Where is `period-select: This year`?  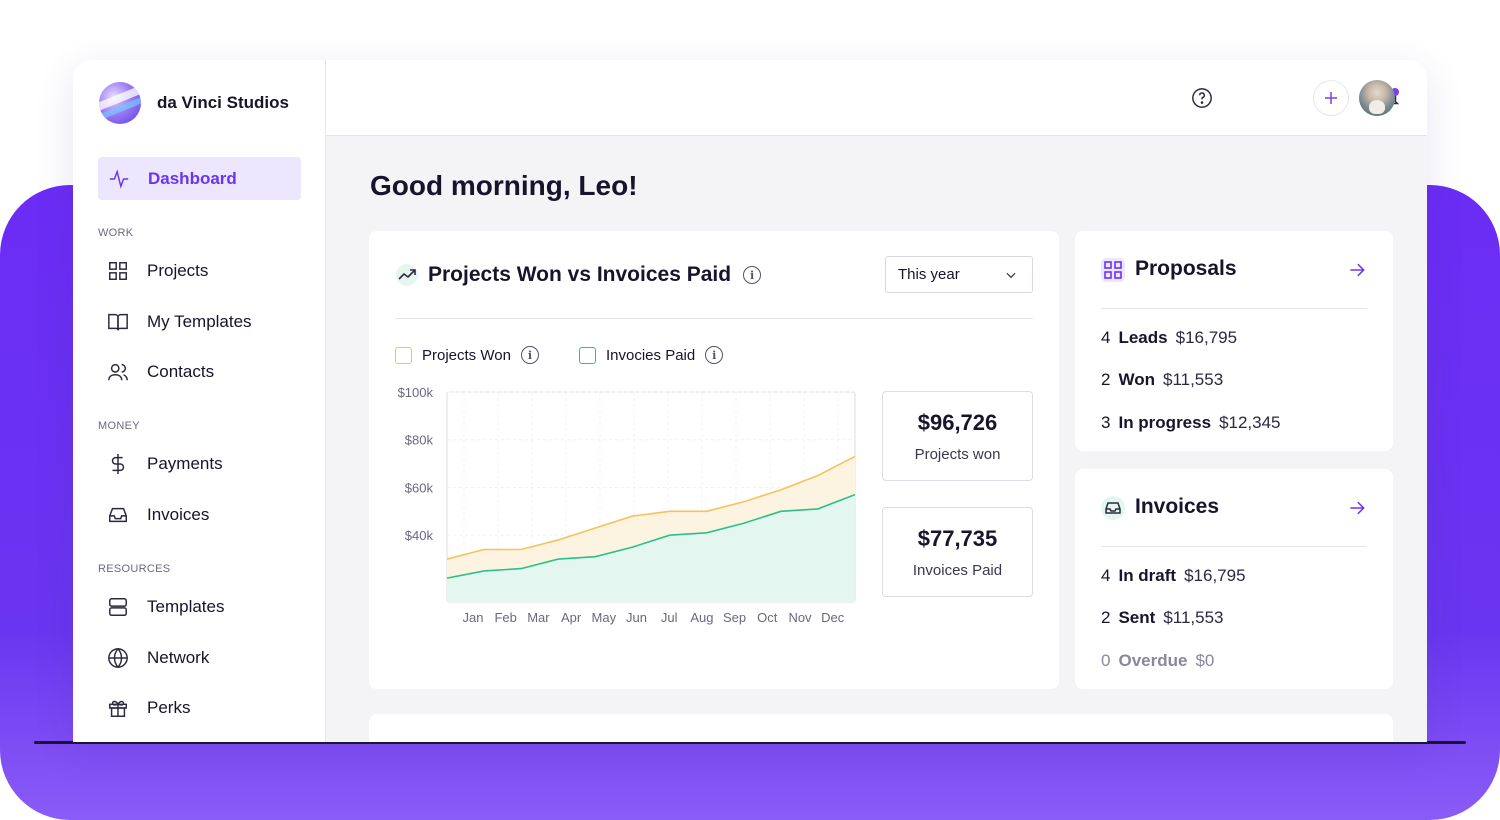 period-select: This year is located at coordinates (959, 274).